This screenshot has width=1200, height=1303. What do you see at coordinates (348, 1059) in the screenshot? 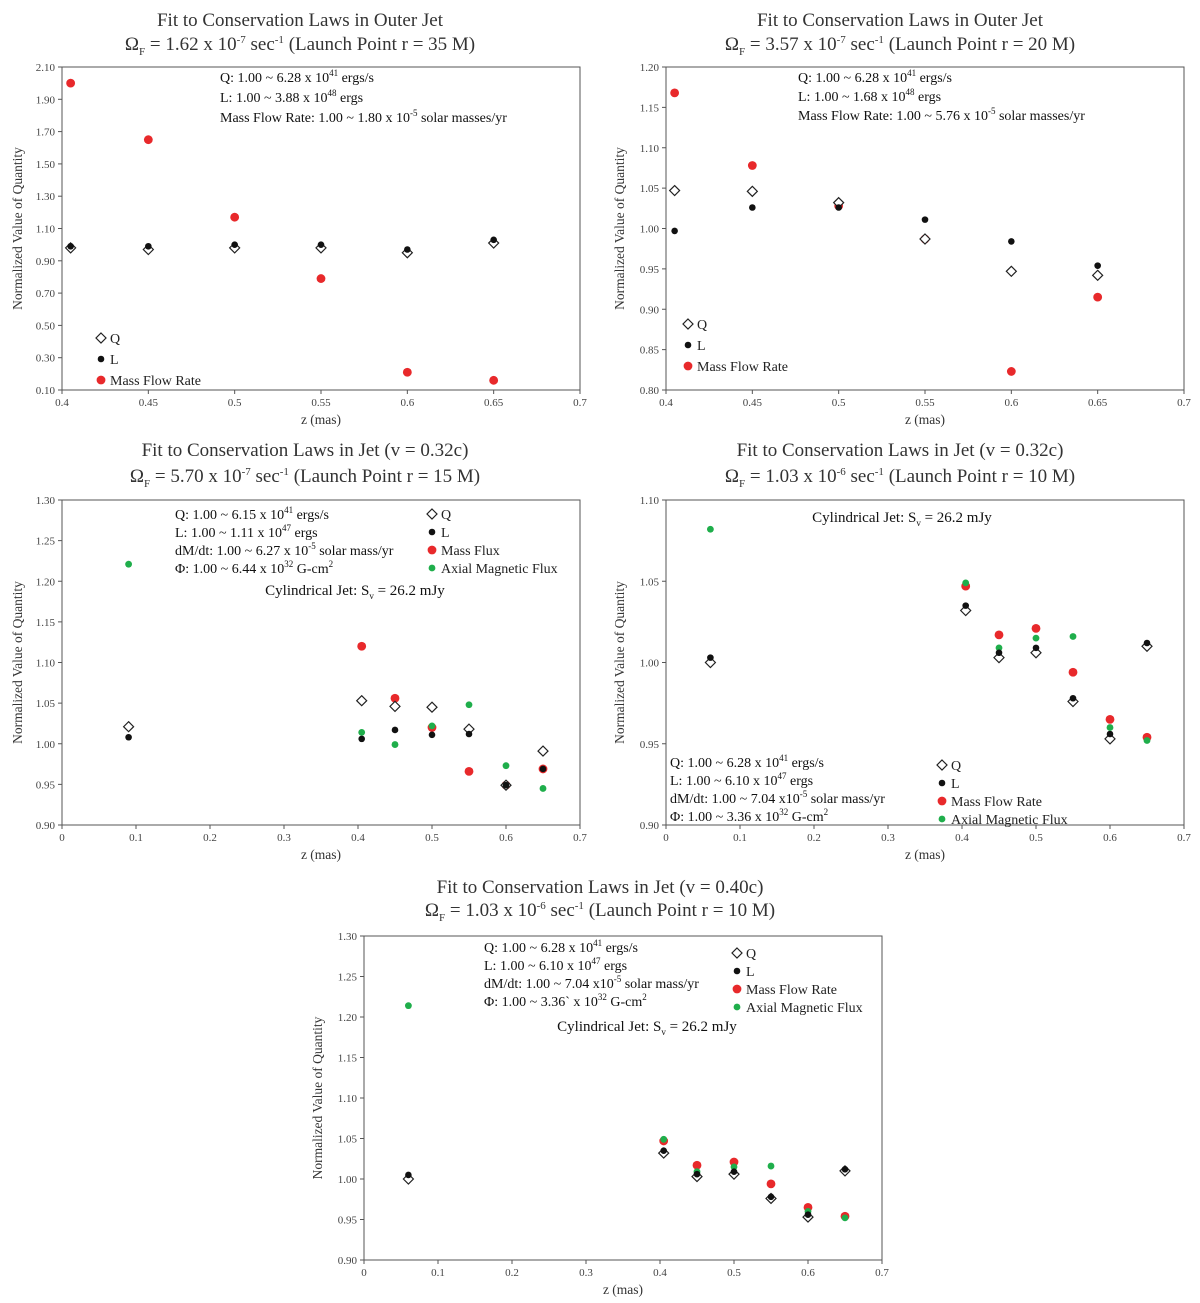
I see `y-tick-label: 1.15` at bounding box center [348, 1059].